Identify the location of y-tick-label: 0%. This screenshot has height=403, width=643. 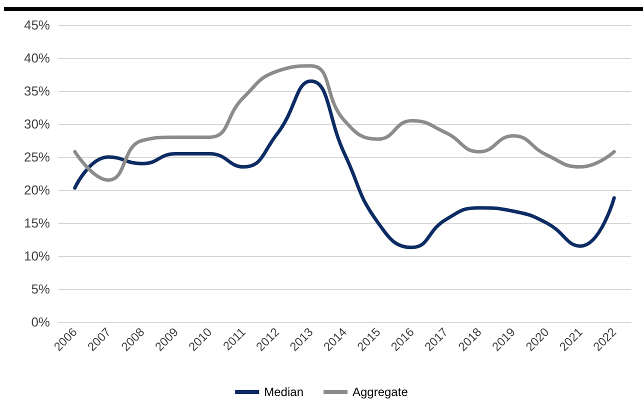
(40, 322).